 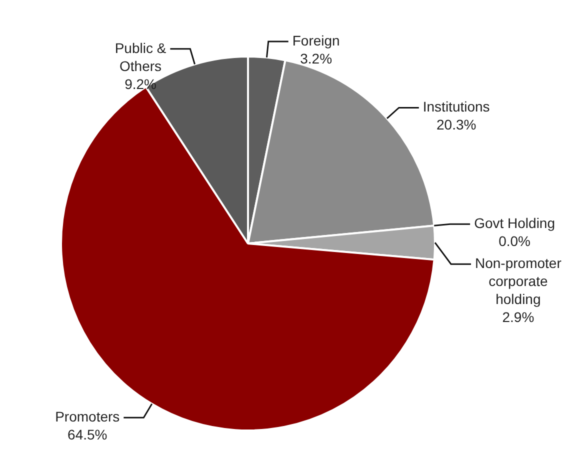 I want to click on slice-label: Non-promoter corporate holding, so click(x=518, y=280).